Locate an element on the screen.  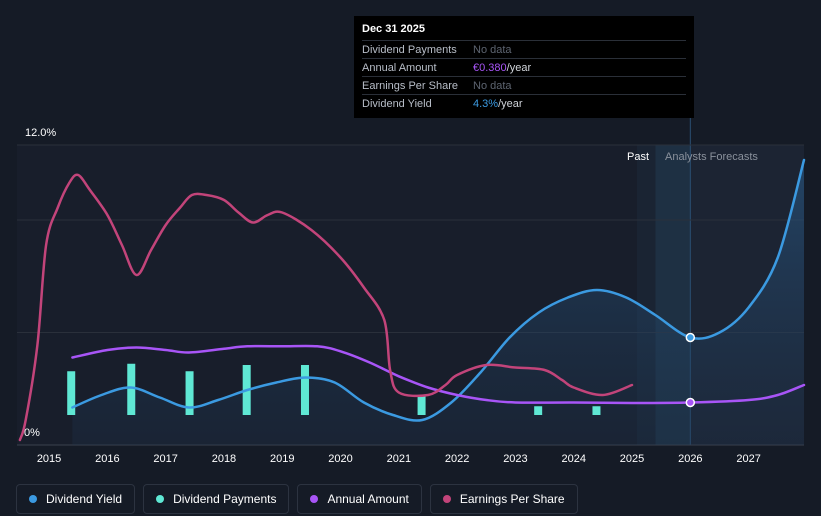
legend-label: Annual Amount is located at coordinates (368, 499).